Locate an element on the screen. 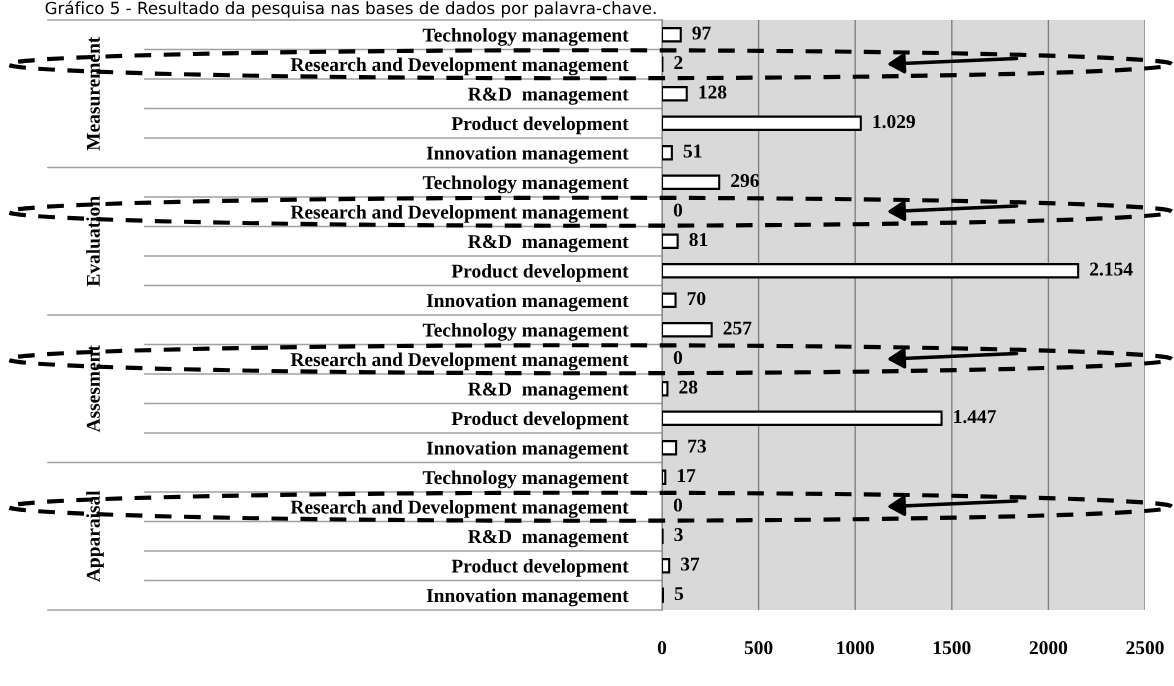 Image resolution: width=1174 pixels, height=686 pixels. x-tick-label: 1000 is located at coordinates (855, 648).